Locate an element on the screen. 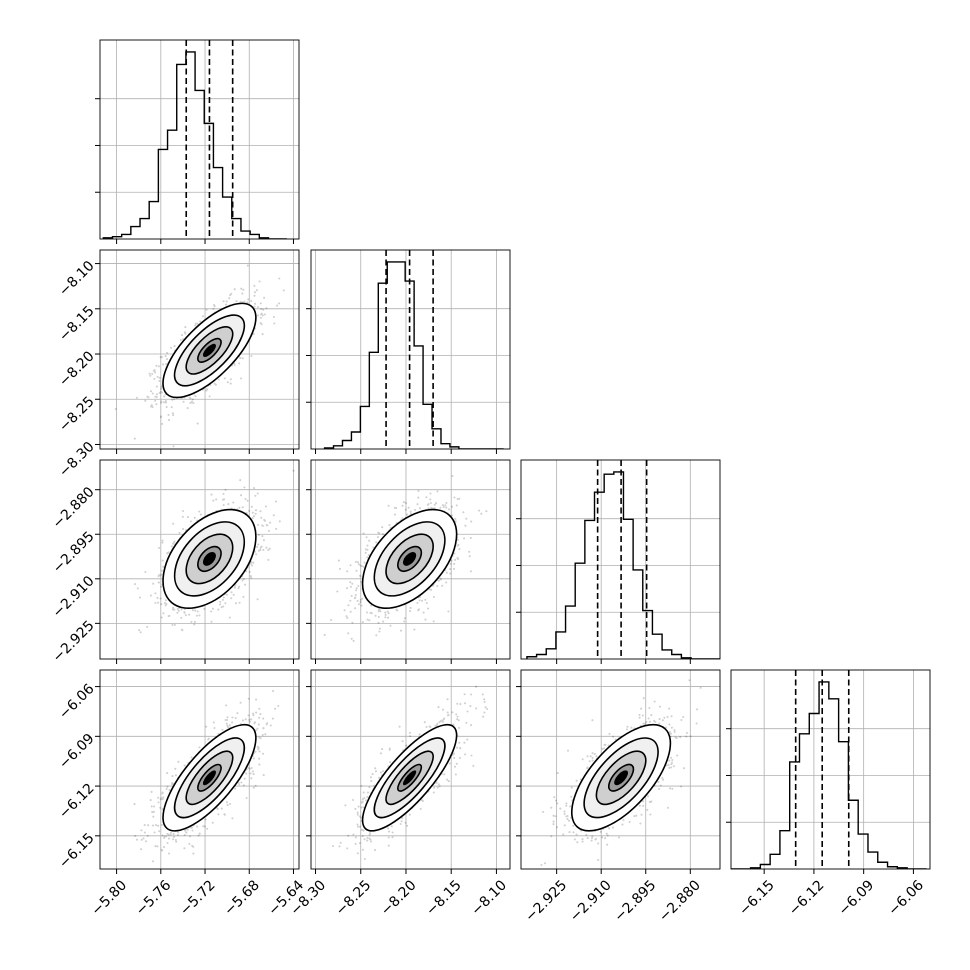 This screenshot has width=970, height=970. density-panel-p1-p2: −8.30−8.25−8.20−8.15−8.10 is located at coordinates (178, 364).